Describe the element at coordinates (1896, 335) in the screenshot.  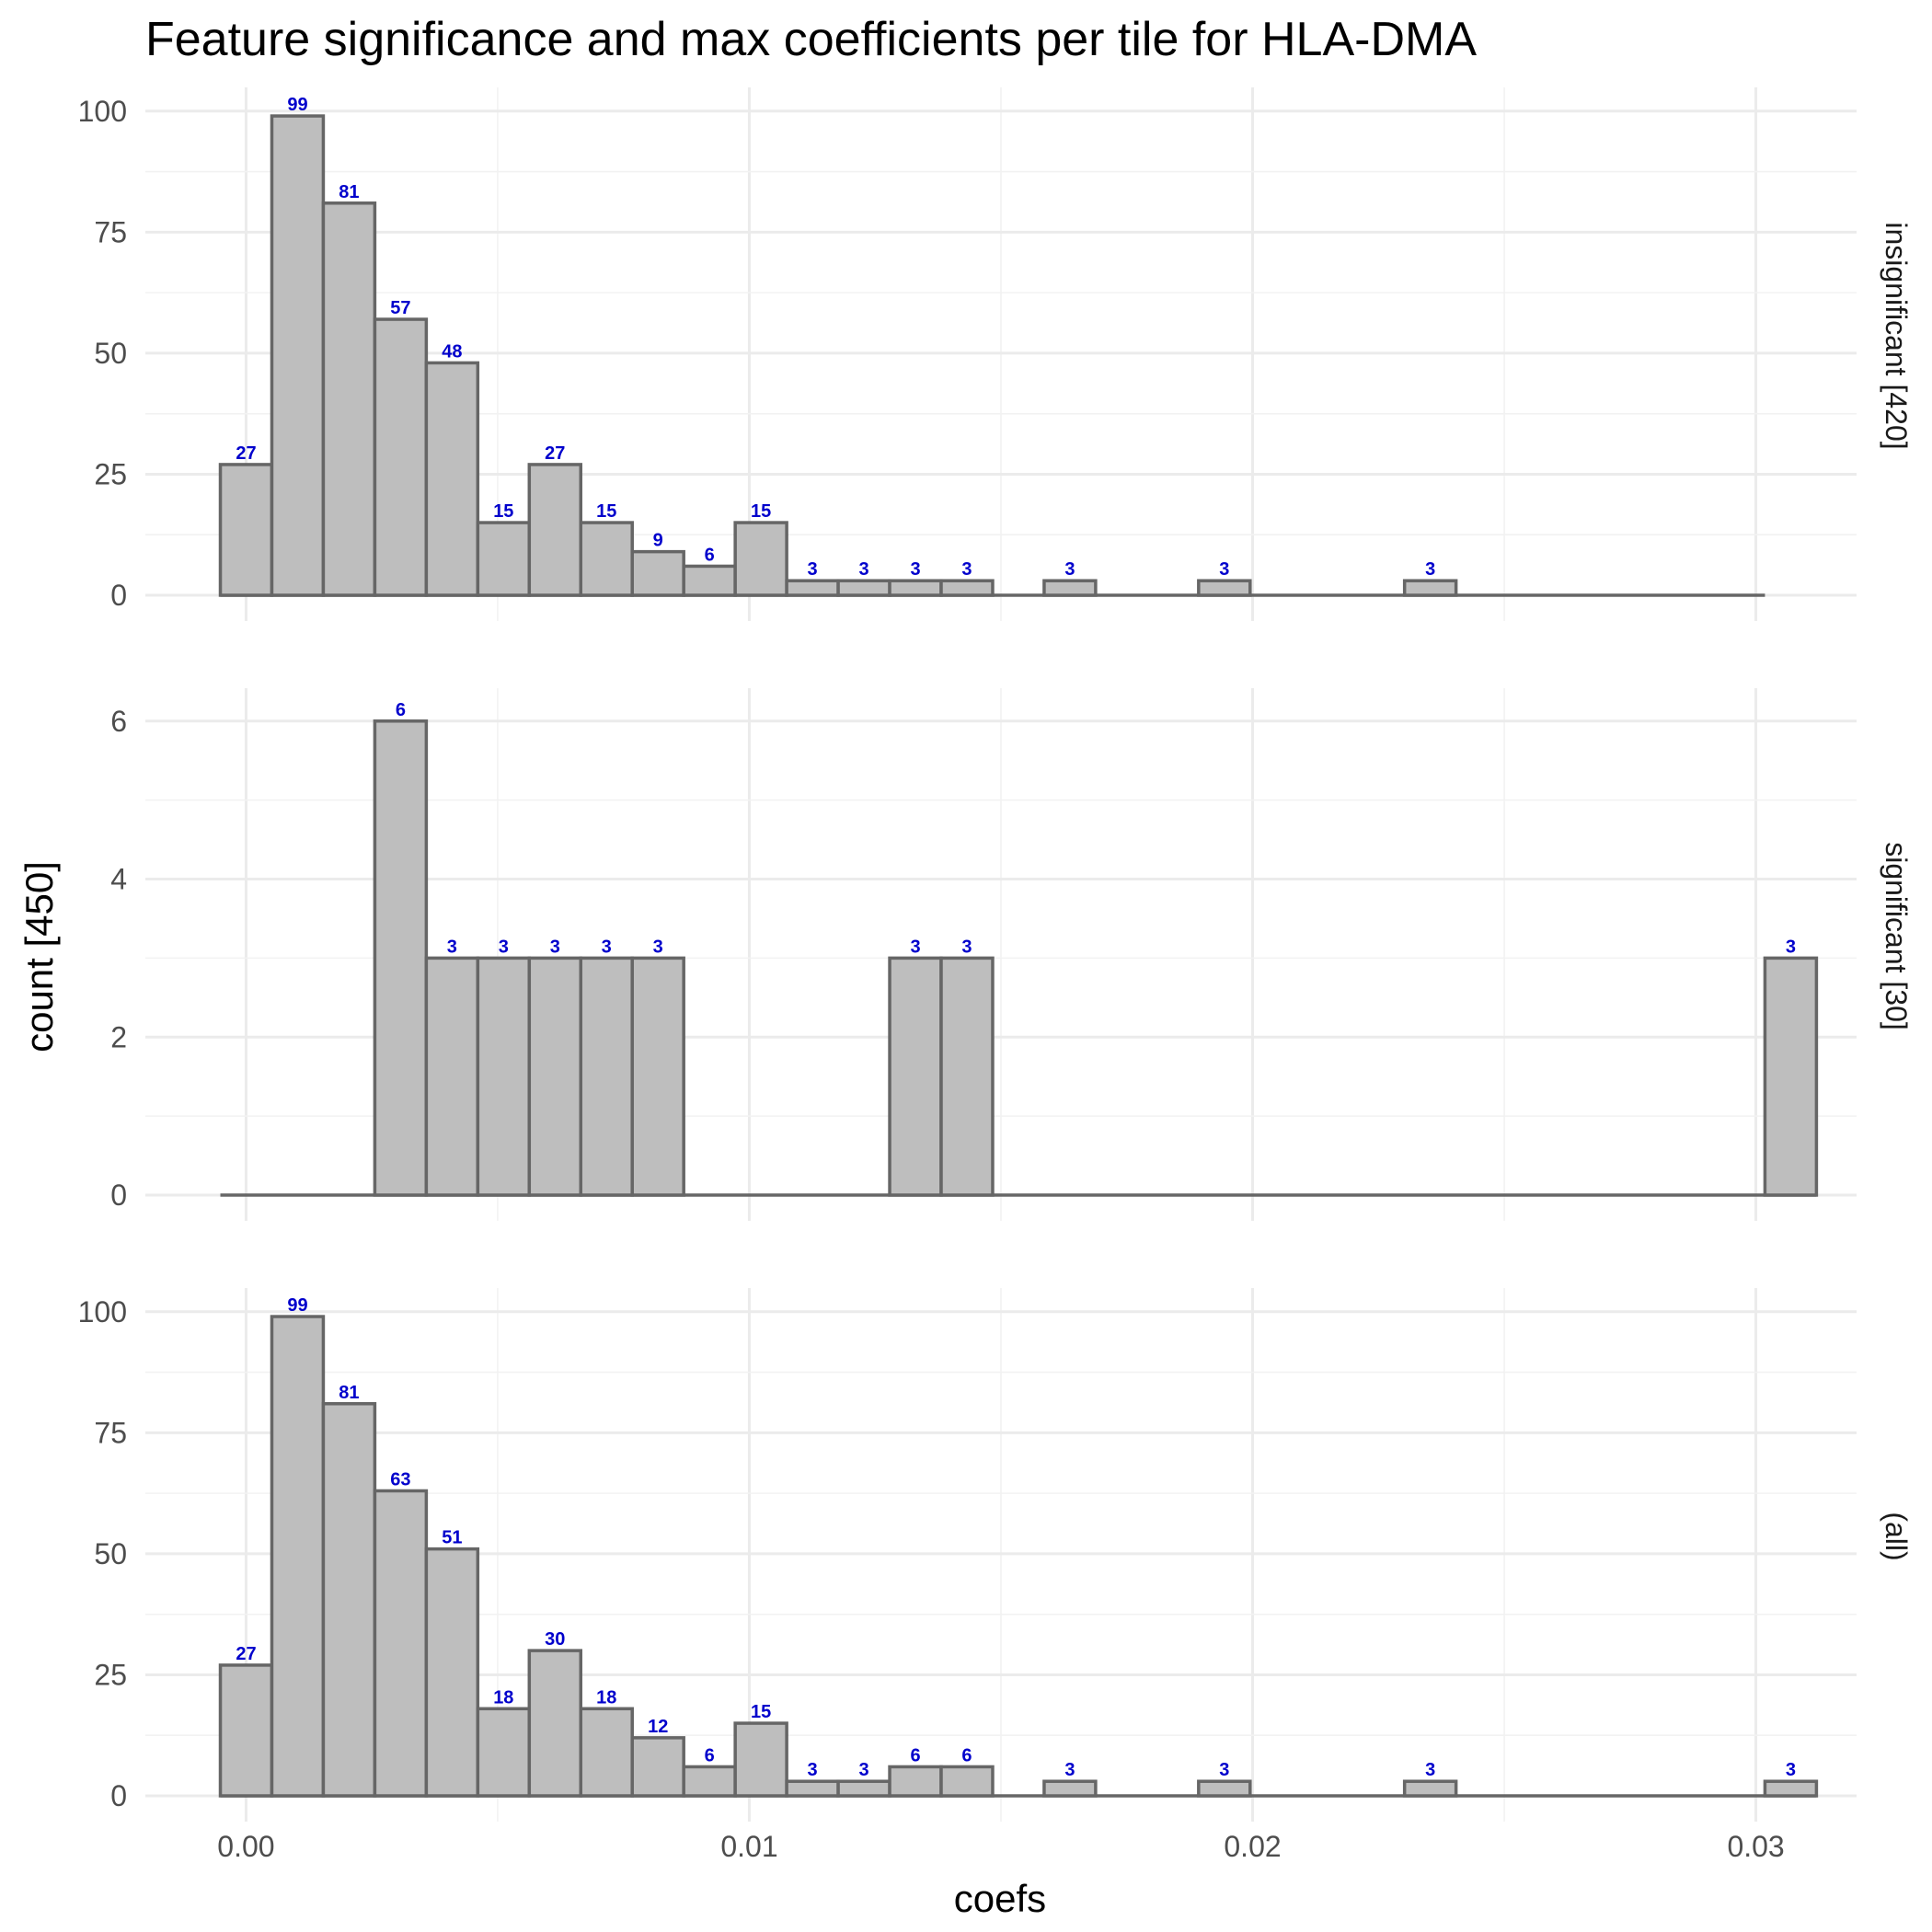
I see `facet-strip-label: insignificant [420]` at that location.